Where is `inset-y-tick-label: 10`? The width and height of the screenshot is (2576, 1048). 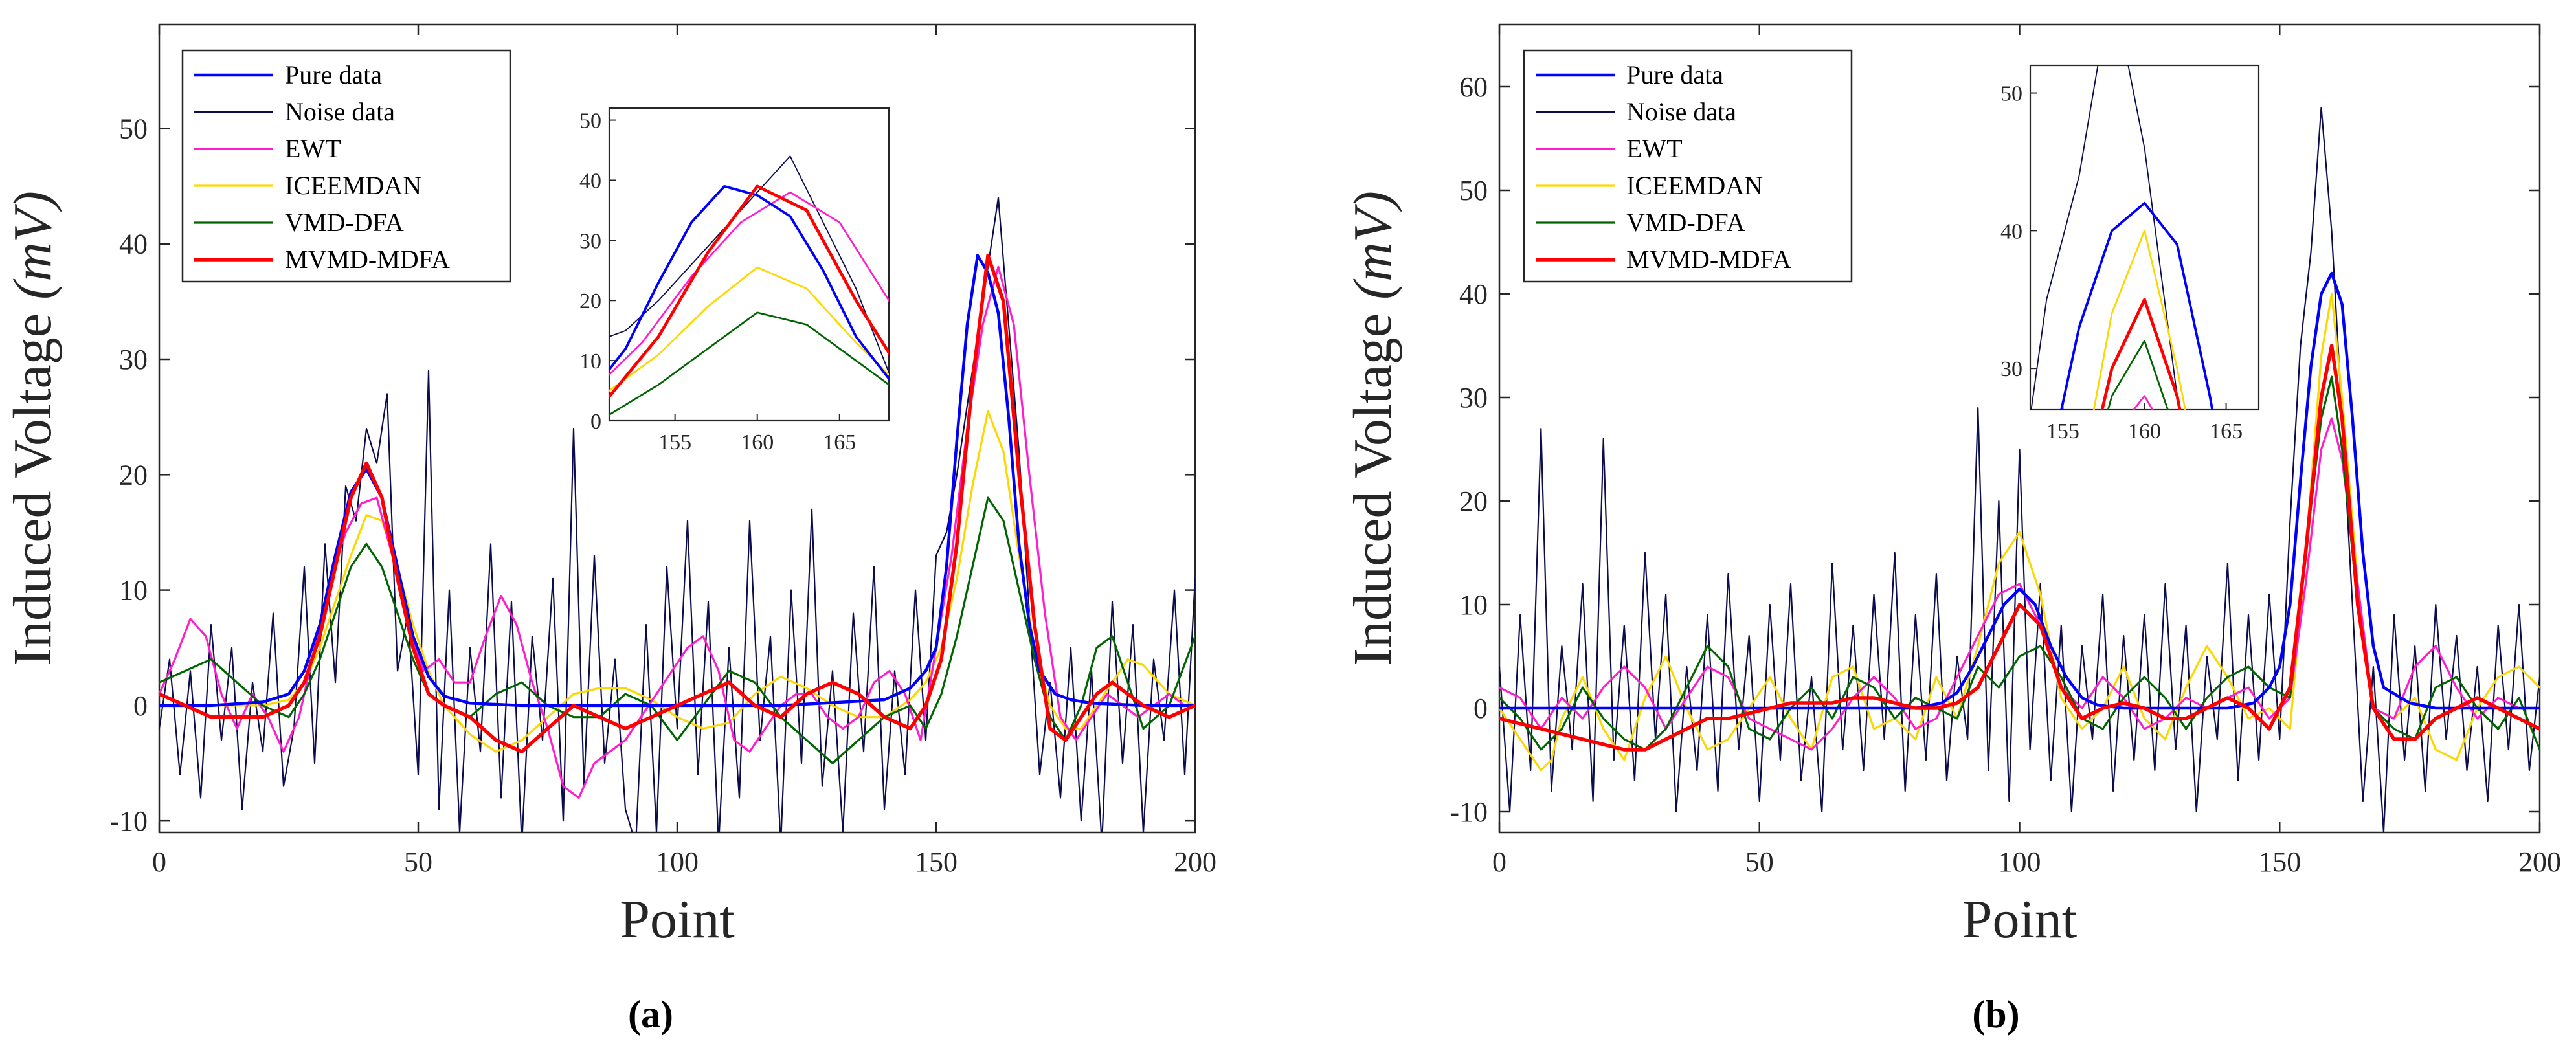
inset-y-tick-label: 10 is located at coordinates (590, 361).